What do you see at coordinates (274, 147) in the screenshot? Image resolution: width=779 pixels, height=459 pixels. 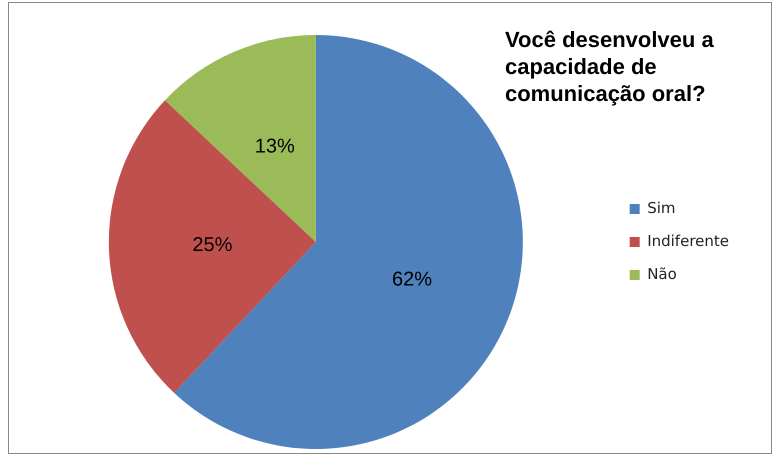 I see `data-label: 13%` at bounding box center [274, 147].